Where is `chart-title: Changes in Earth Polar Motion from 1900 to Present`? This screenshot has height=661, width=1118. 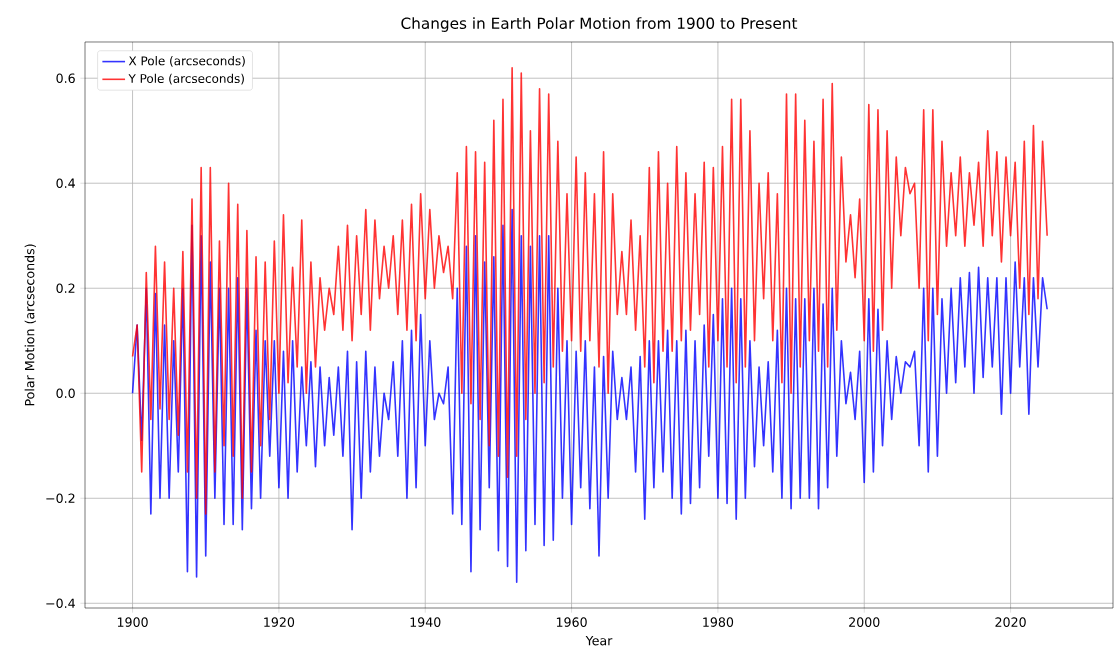
chart-title: Changes in Earth Polar Motion from 1900 to Present is located at coordinates (599, 24).